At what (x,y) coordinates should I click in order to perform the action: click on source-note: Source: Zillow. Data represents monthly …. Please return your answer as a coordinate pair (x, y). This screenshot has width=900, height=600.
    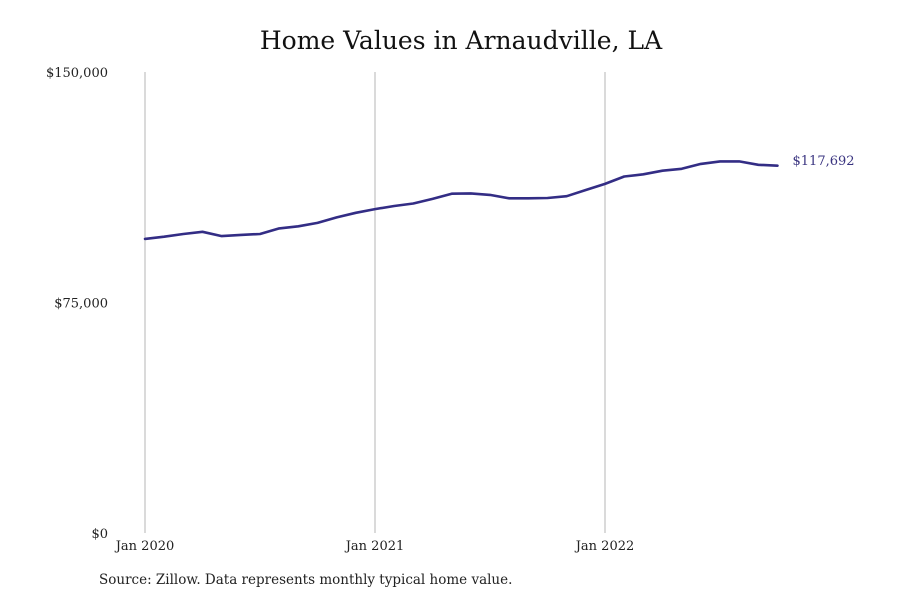
    Looking at the image, I should click on (306, 580).